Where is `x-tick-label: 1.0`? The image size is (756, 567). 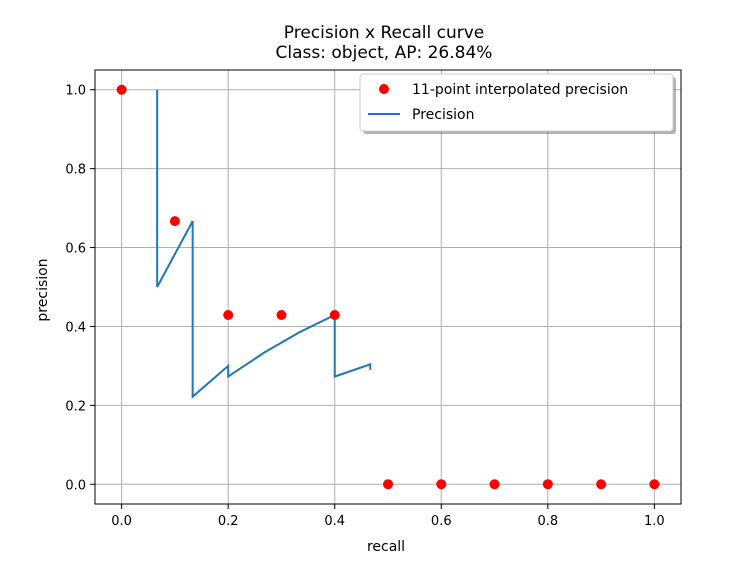 x-tick-label: 1.0 is located at coordinates (654, 521).